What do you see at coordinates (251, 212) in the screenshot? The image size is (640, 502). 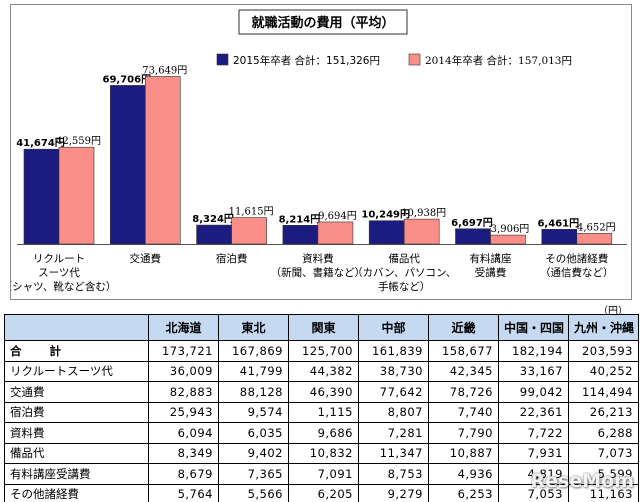 I see `data-label: 11,615円` at bounding box center [251, 212].